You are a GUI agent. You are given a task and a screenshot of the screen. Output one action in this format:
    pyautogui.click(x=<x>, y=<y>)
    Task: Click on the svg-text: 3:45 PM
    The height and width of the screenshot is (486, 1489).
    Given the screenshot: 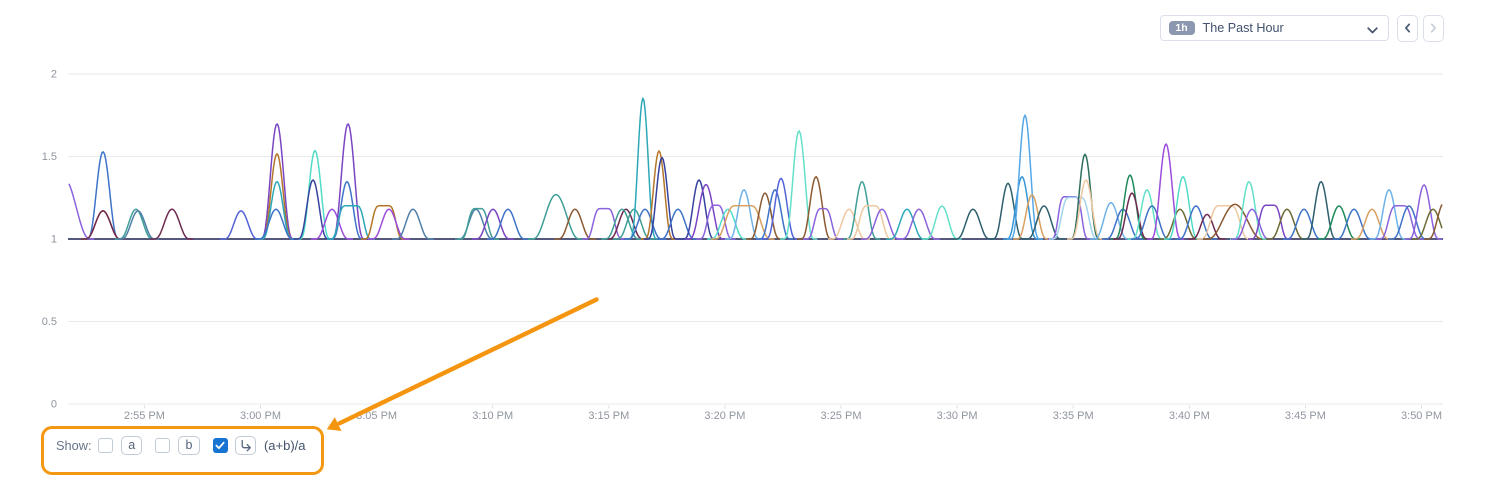 What is the action you would take?
    pyautogui.click(x=1305, y=416)
    